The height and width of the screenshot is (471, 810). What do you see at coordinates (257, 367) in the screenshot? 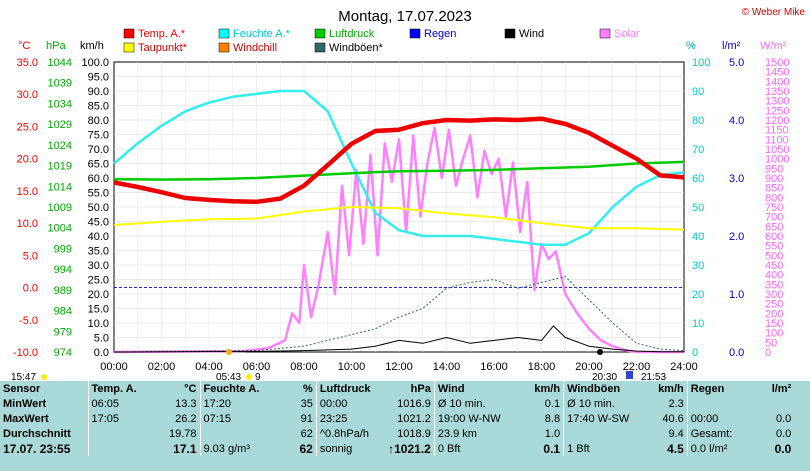
I see `x-tick-label: 06:00` at bounding box center [257, 367].